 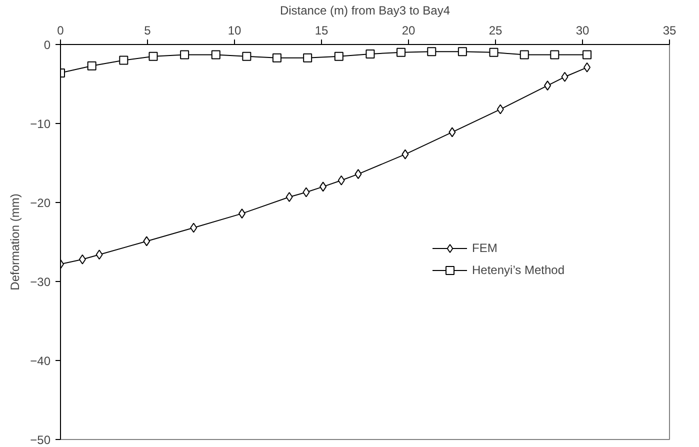 What do you see at coordinates (235, 31) in the screenshot?
I see `x-tick-label: 10` at bounding box center [235, 31].